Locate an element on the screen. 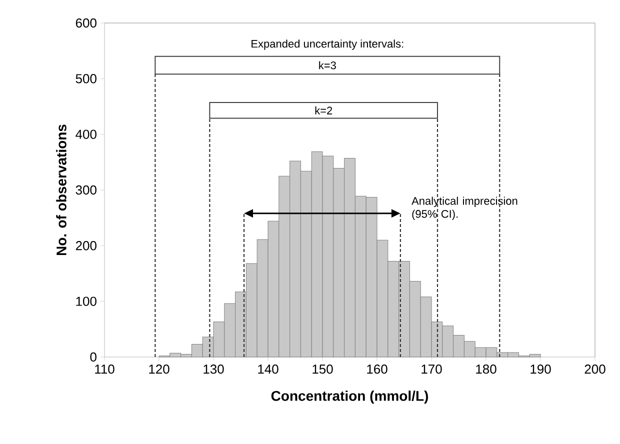 This screenshot has width=620, height=444. annotation: Analytical imprecision (95% CI). is located at coordinates (465, 208).